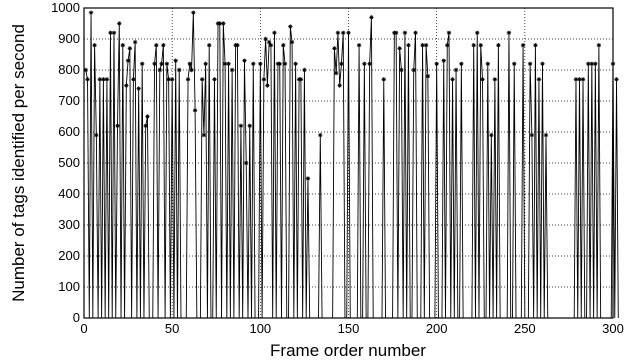  What do you see at coordinates (437, 328) in the screenshot?
I see `x-tick-label: 200` at bounding box center [437, 328].